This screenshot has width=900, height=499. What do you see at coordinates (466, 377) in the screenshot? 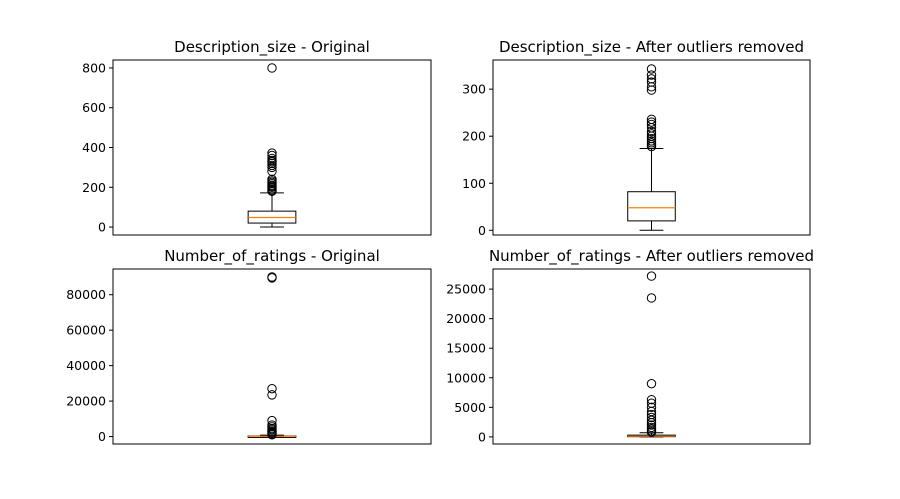
I see `y-tick-label: 10000` at bounding box center [466, 377].